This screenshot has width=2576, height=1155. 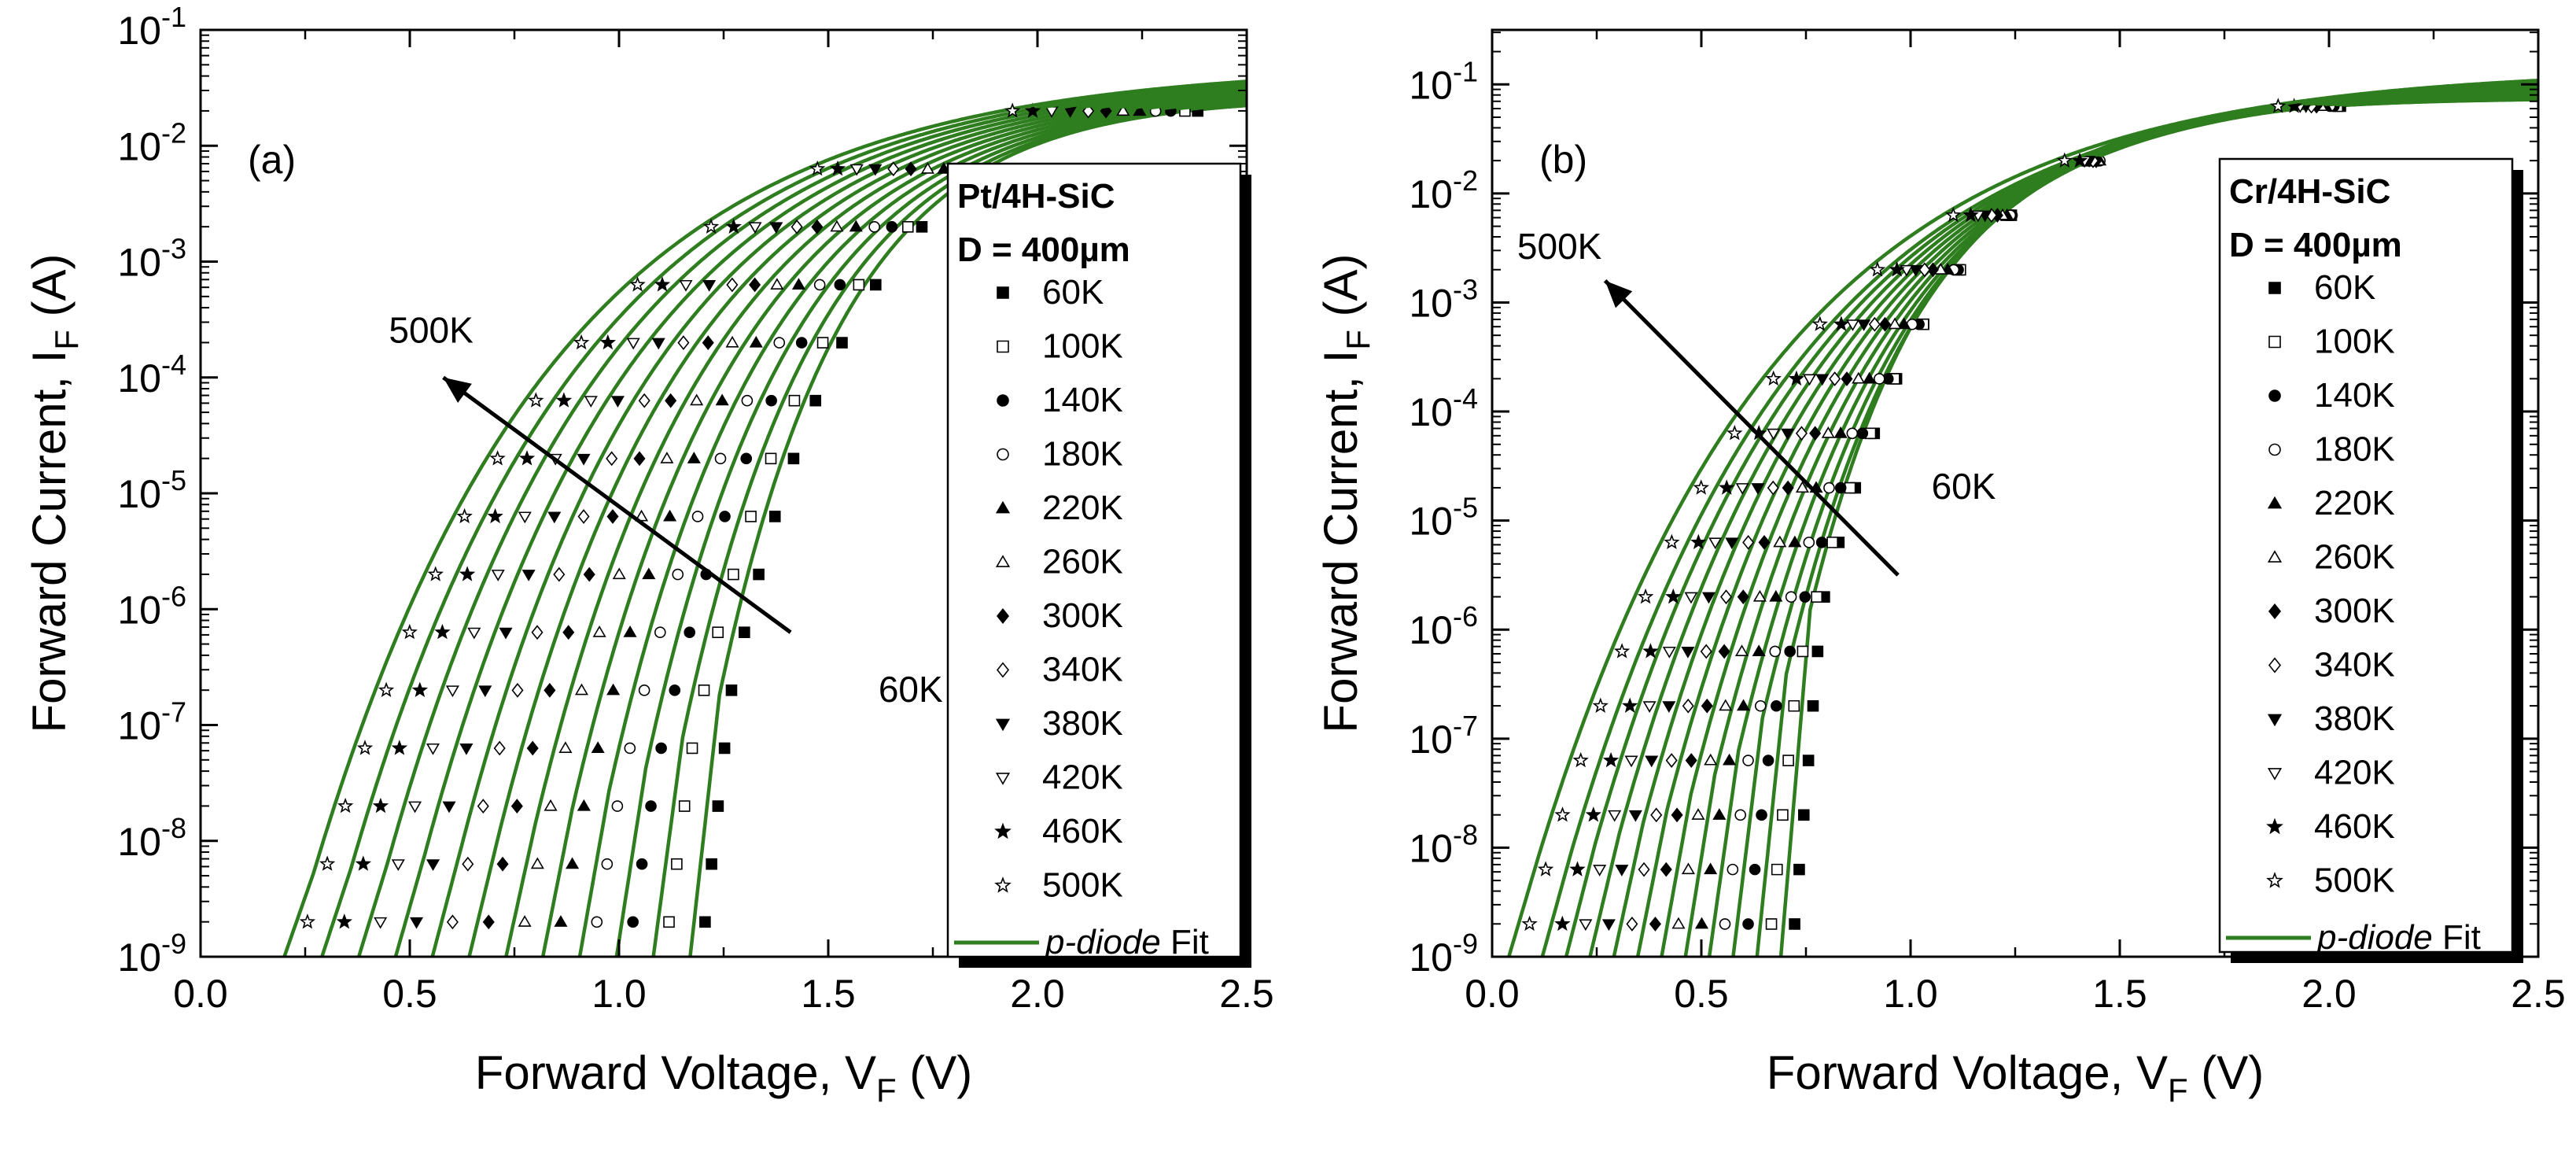 What do you see at coordinates (1082, 615) in the screenshot?
I see `legend-label-300K: 300K` at bounding box center [1082, 615].